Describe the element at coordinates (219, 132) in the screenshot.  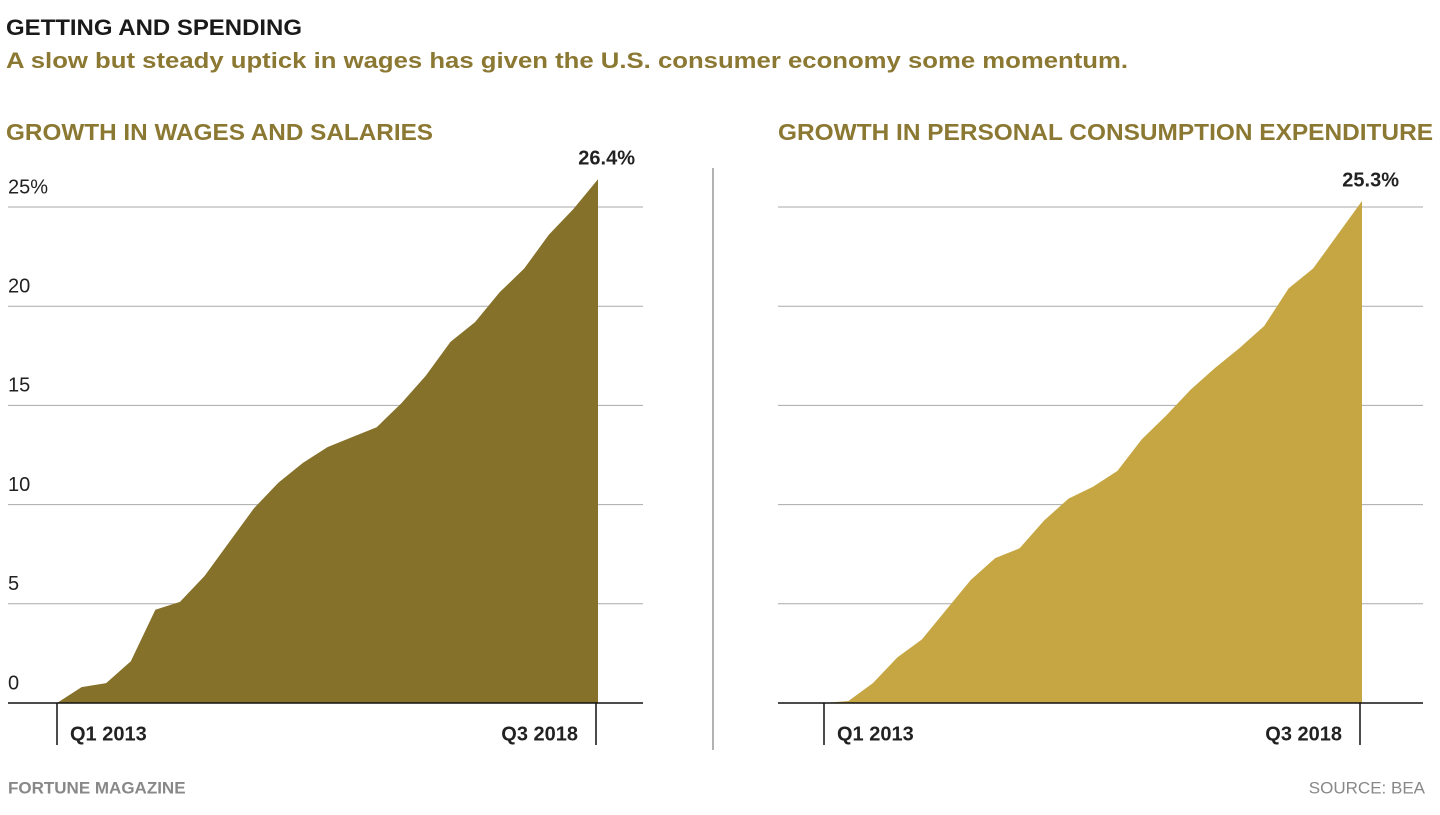
I see `chart-title: GROWTH IN WAGES AND SALARIES` at that location.